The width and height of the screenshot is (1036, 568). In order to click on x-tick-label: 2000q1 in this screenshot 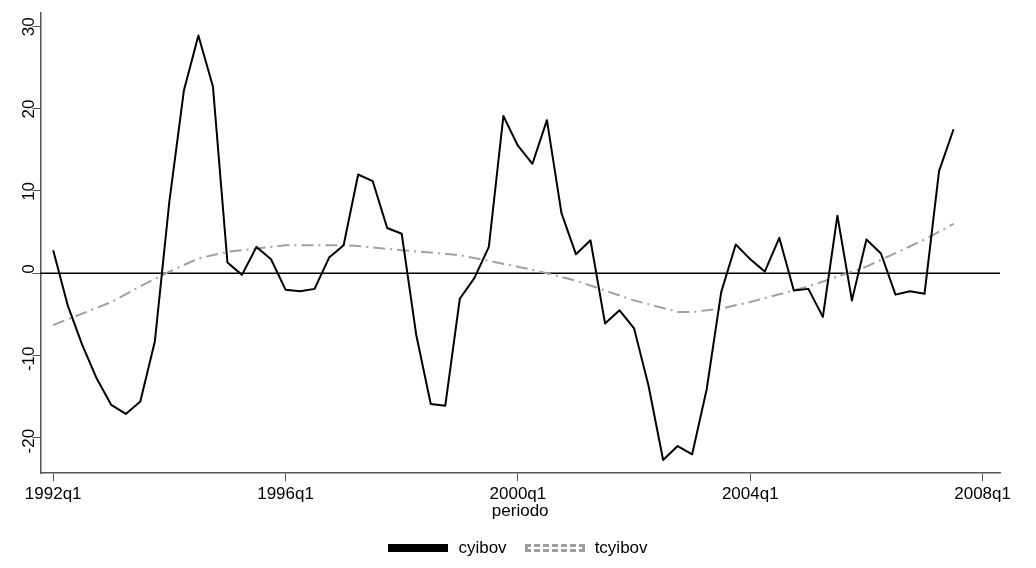, I will do `click(518, 494)`.